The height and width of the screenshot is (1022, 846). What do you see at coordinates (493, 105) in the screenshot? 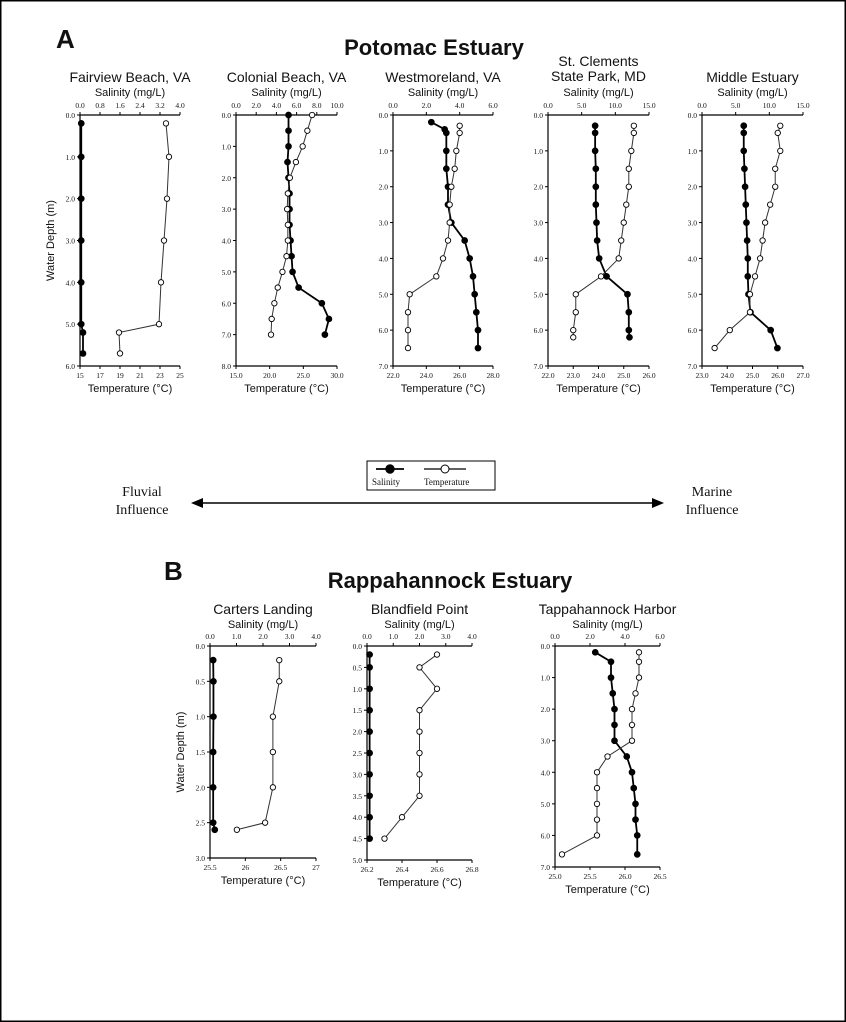
I see `salinity-tick-label: 6.0` at bounding box center [493, 105].